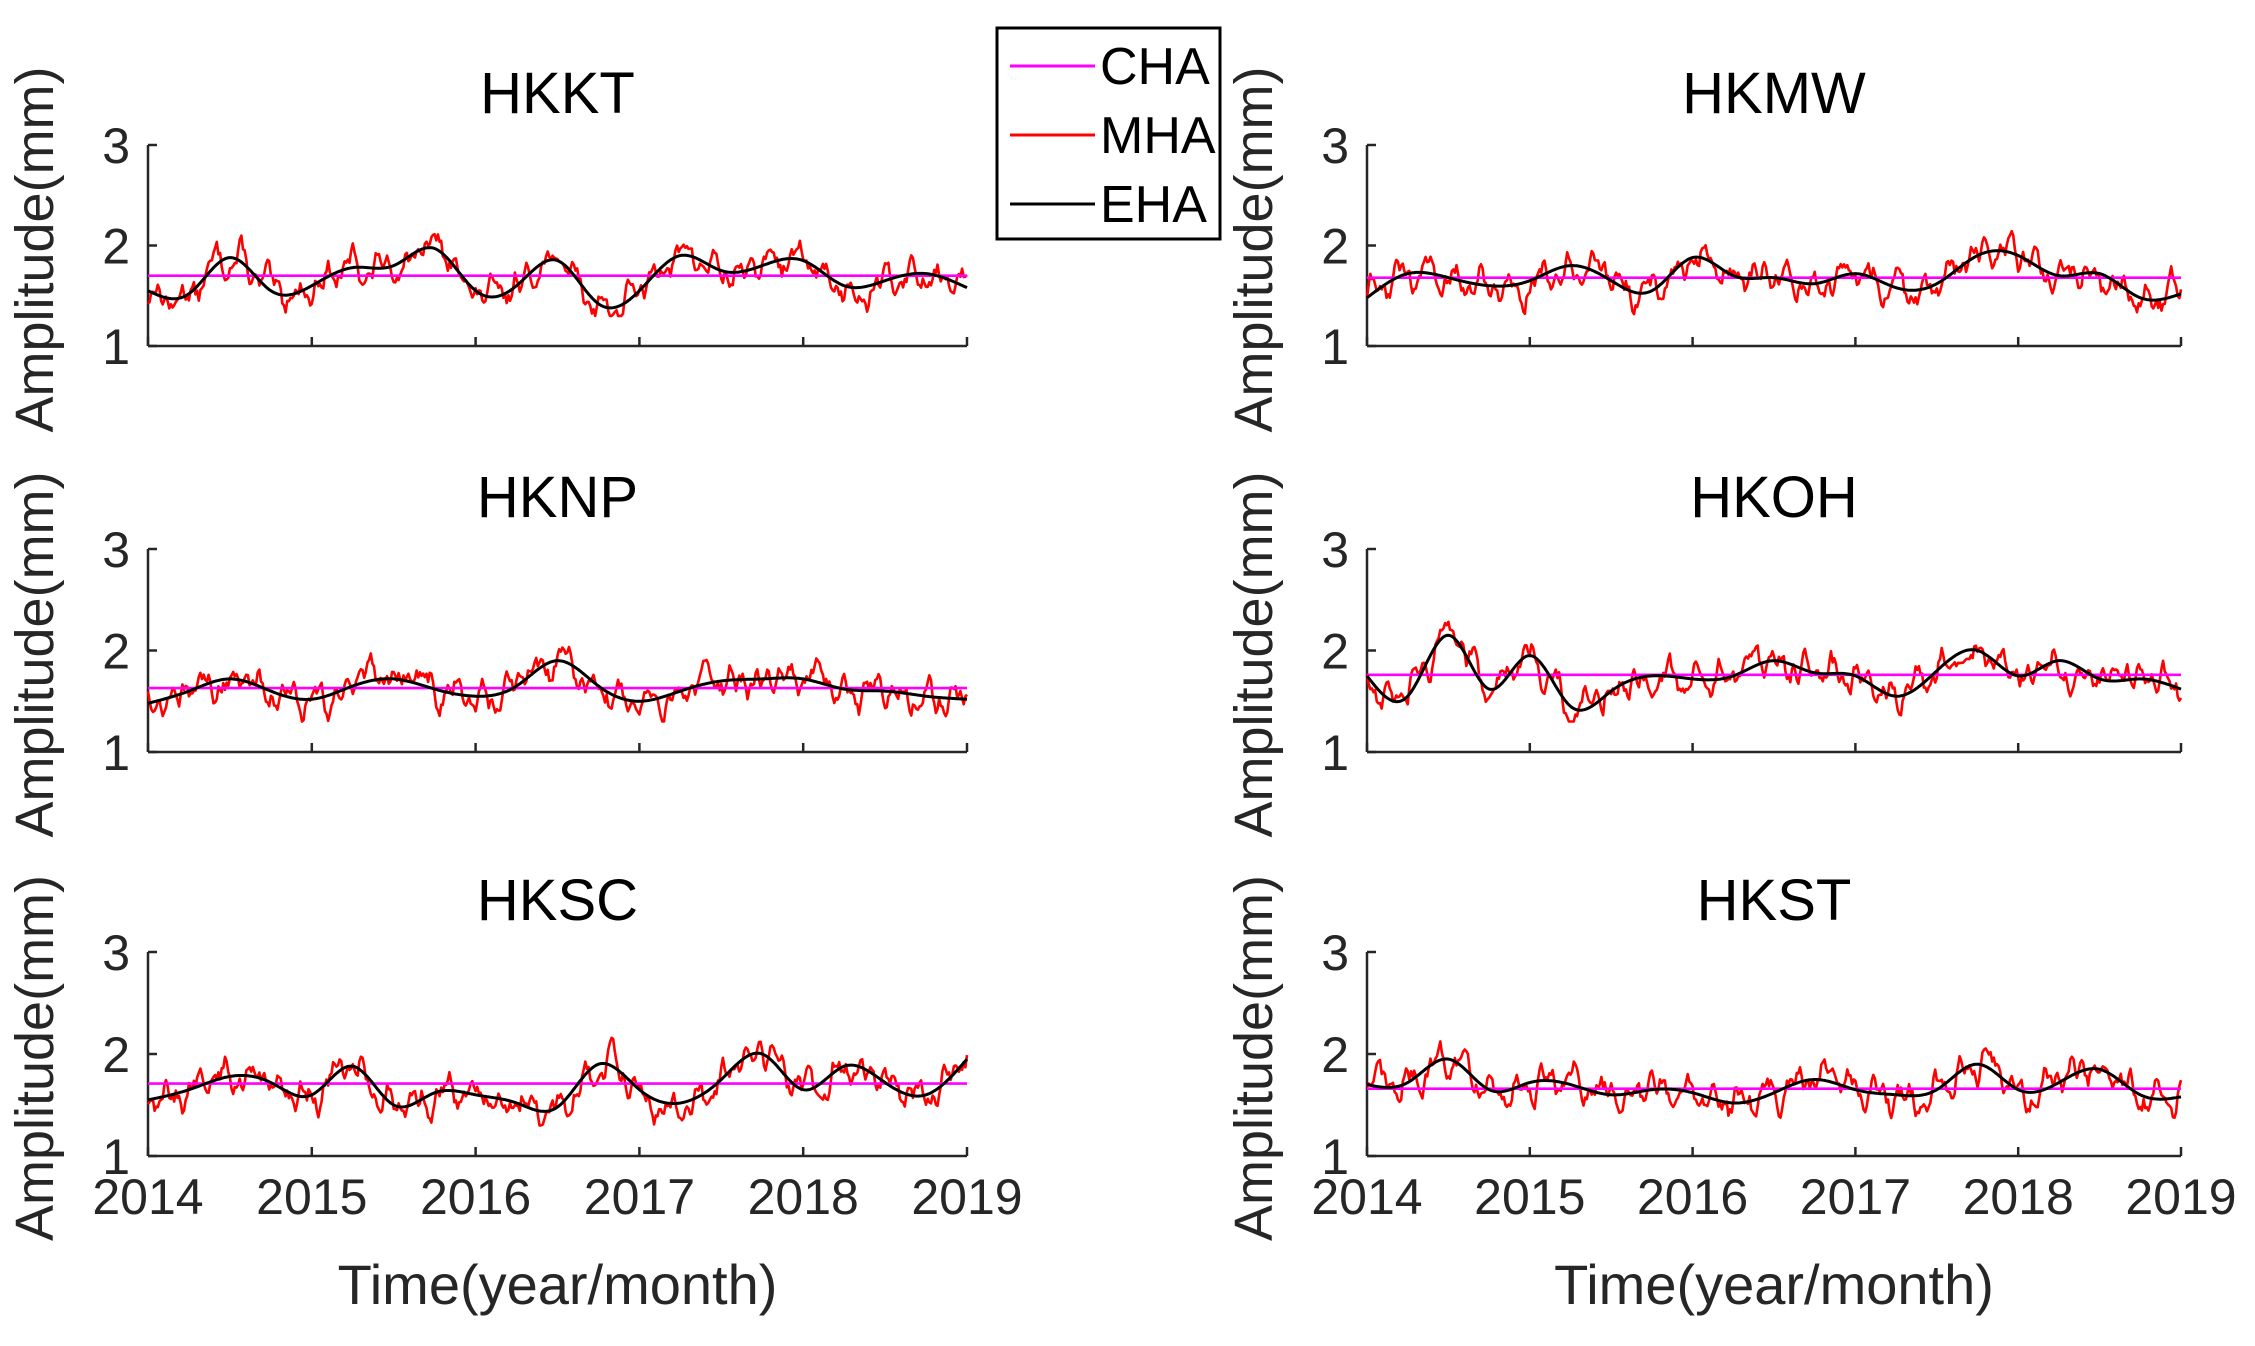 This screenshot has width=2255, height=1346. I want to click on panel-title: HKOH, so click(1774, 497).